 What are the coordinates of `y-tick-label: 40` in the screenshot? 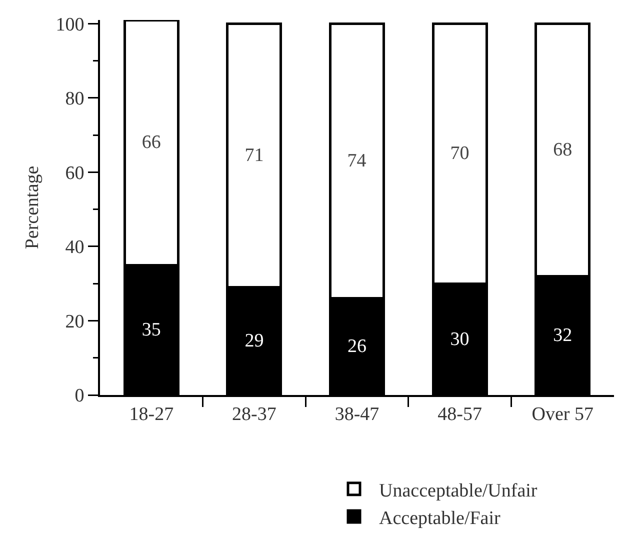 It's located at (74, 247).